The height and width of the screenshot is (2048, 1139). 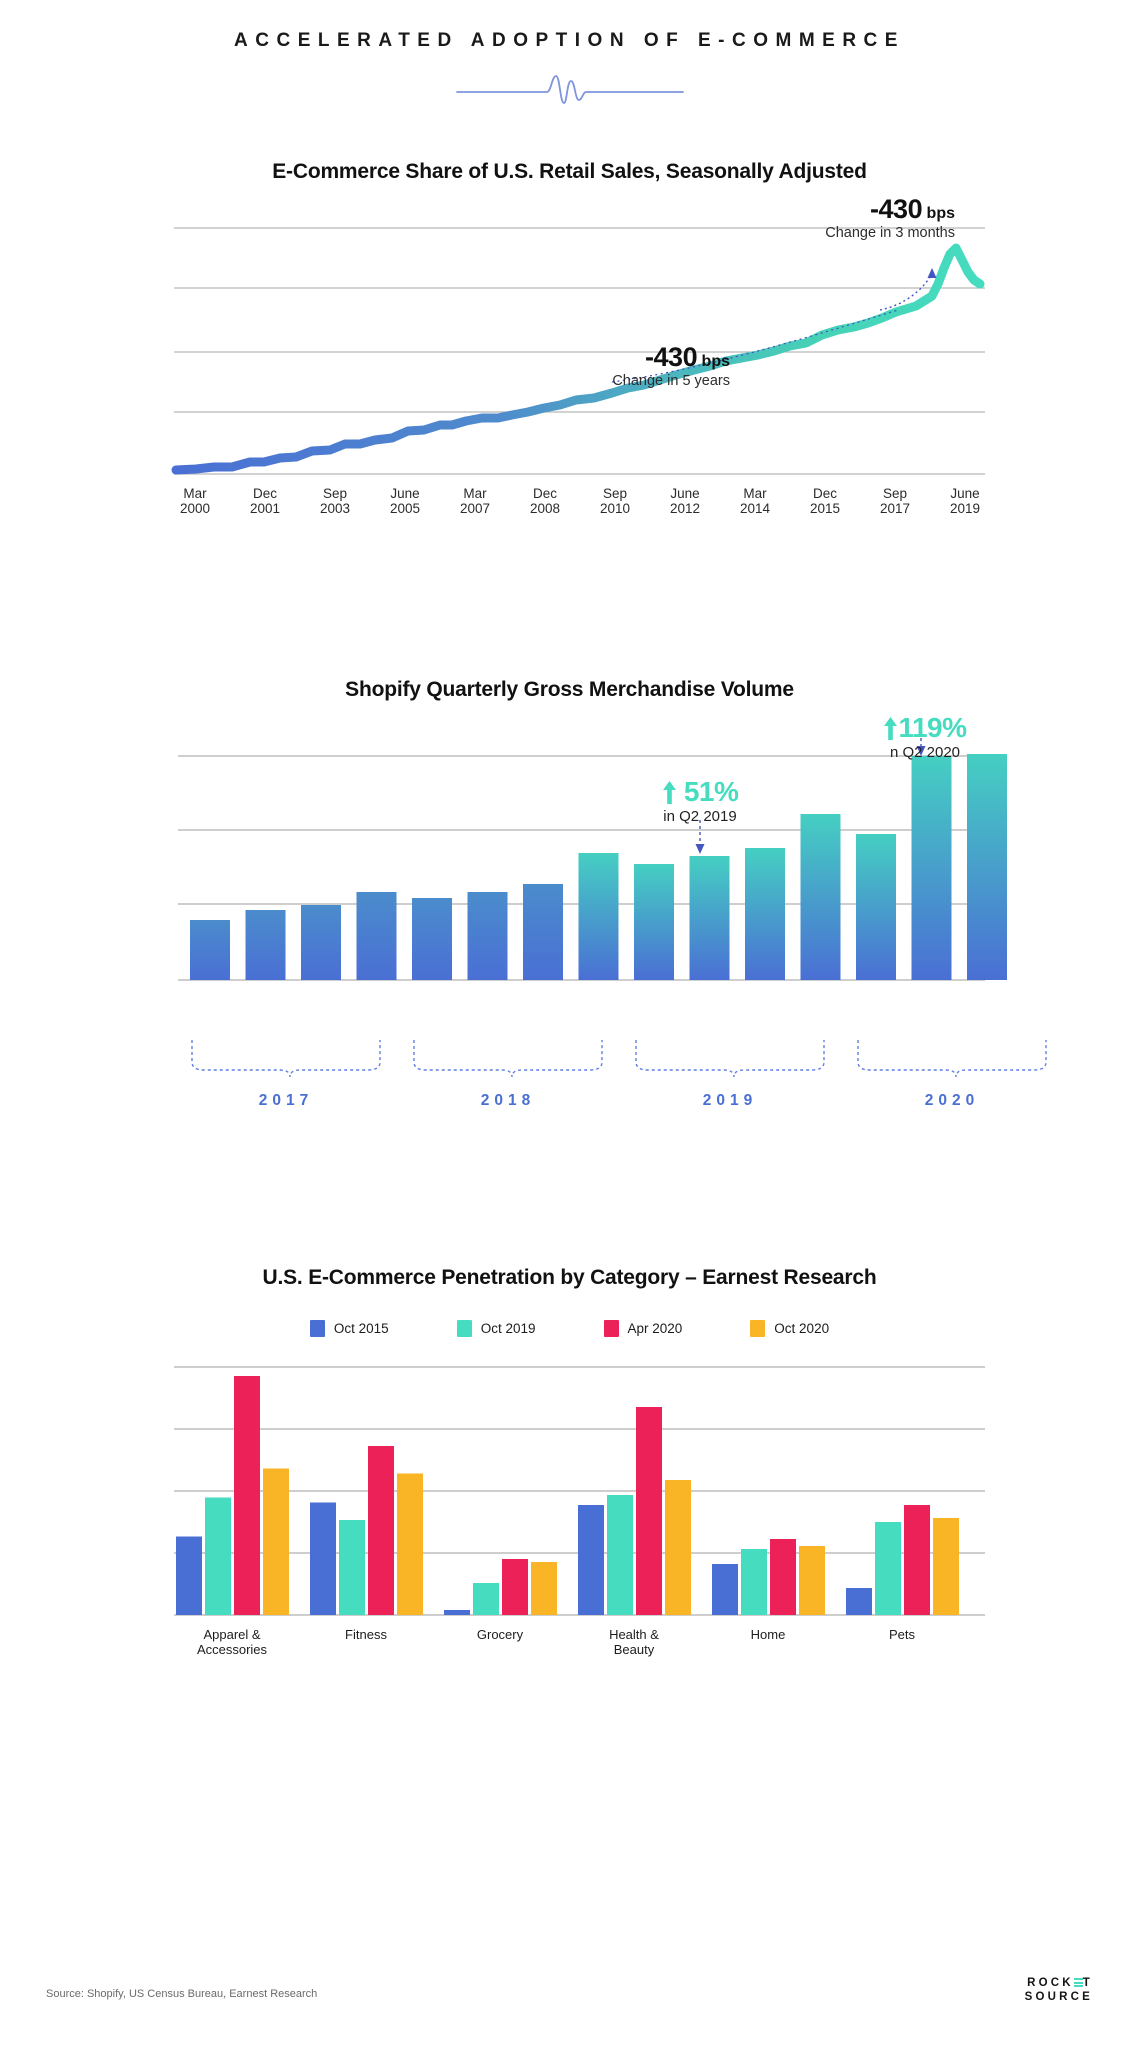 I want to click on squiggle-divider-icon, so click(x=569, y=89).